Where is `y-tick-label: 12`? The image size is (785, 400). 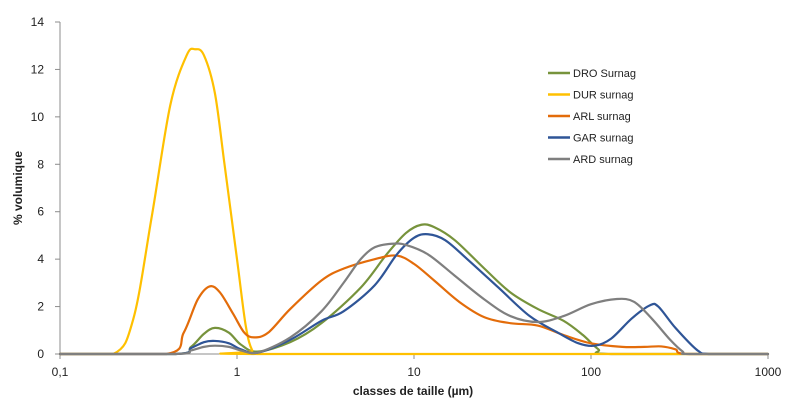
y-tick-label: 12 is located at coordinates (38, 69).